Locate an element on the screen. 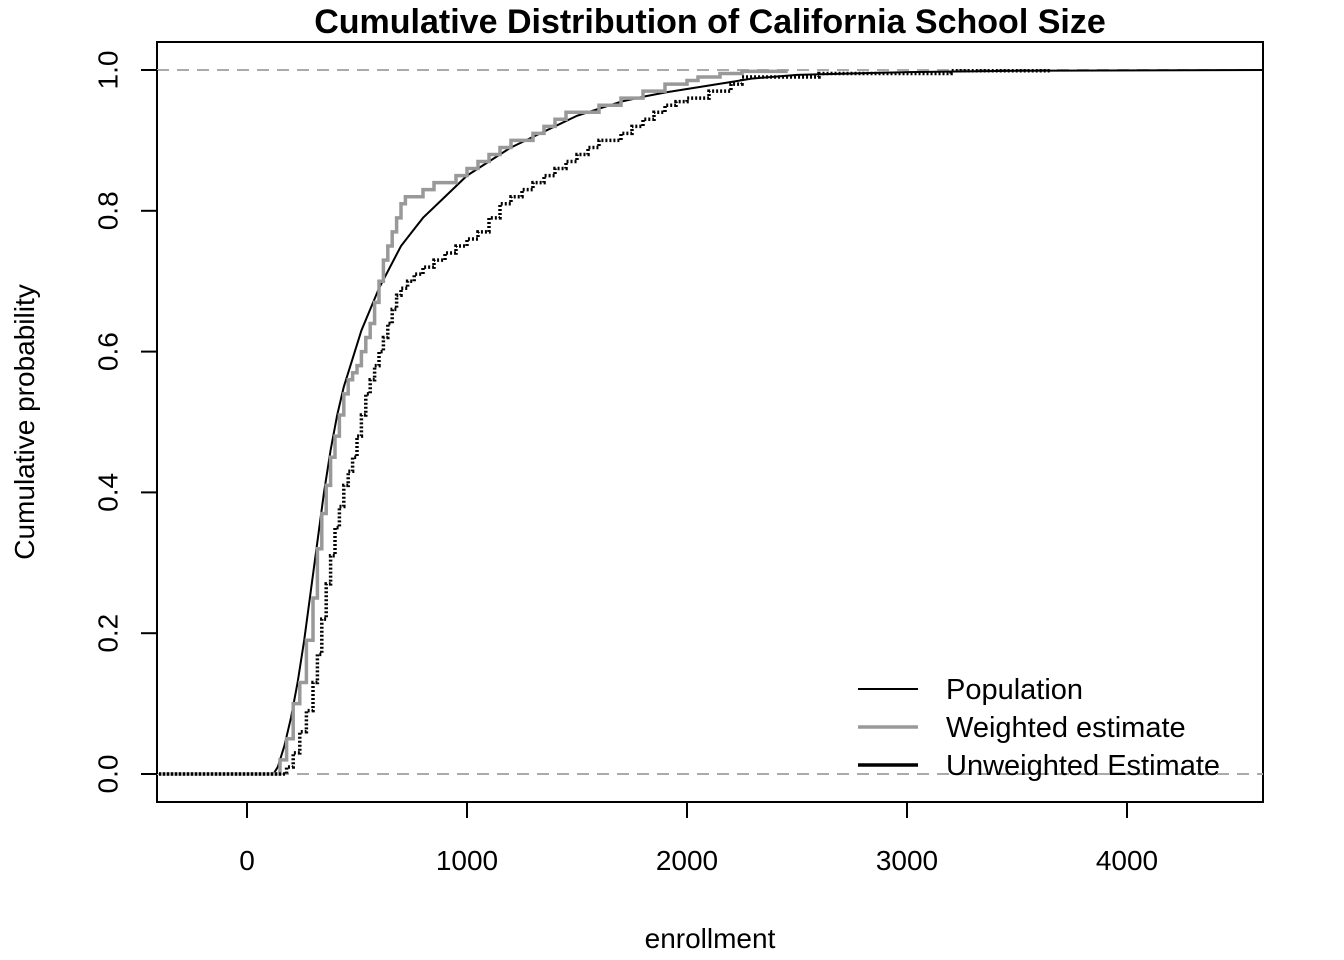  x-axis-label: enrollment is located at coordinates (710, 938).